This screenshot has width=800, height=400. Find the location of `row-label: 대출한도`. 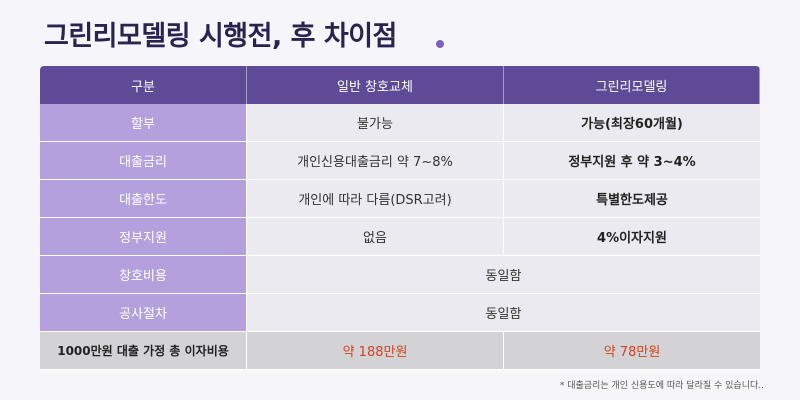

row-label: 대출한도 is located at coordinates (143, 199).